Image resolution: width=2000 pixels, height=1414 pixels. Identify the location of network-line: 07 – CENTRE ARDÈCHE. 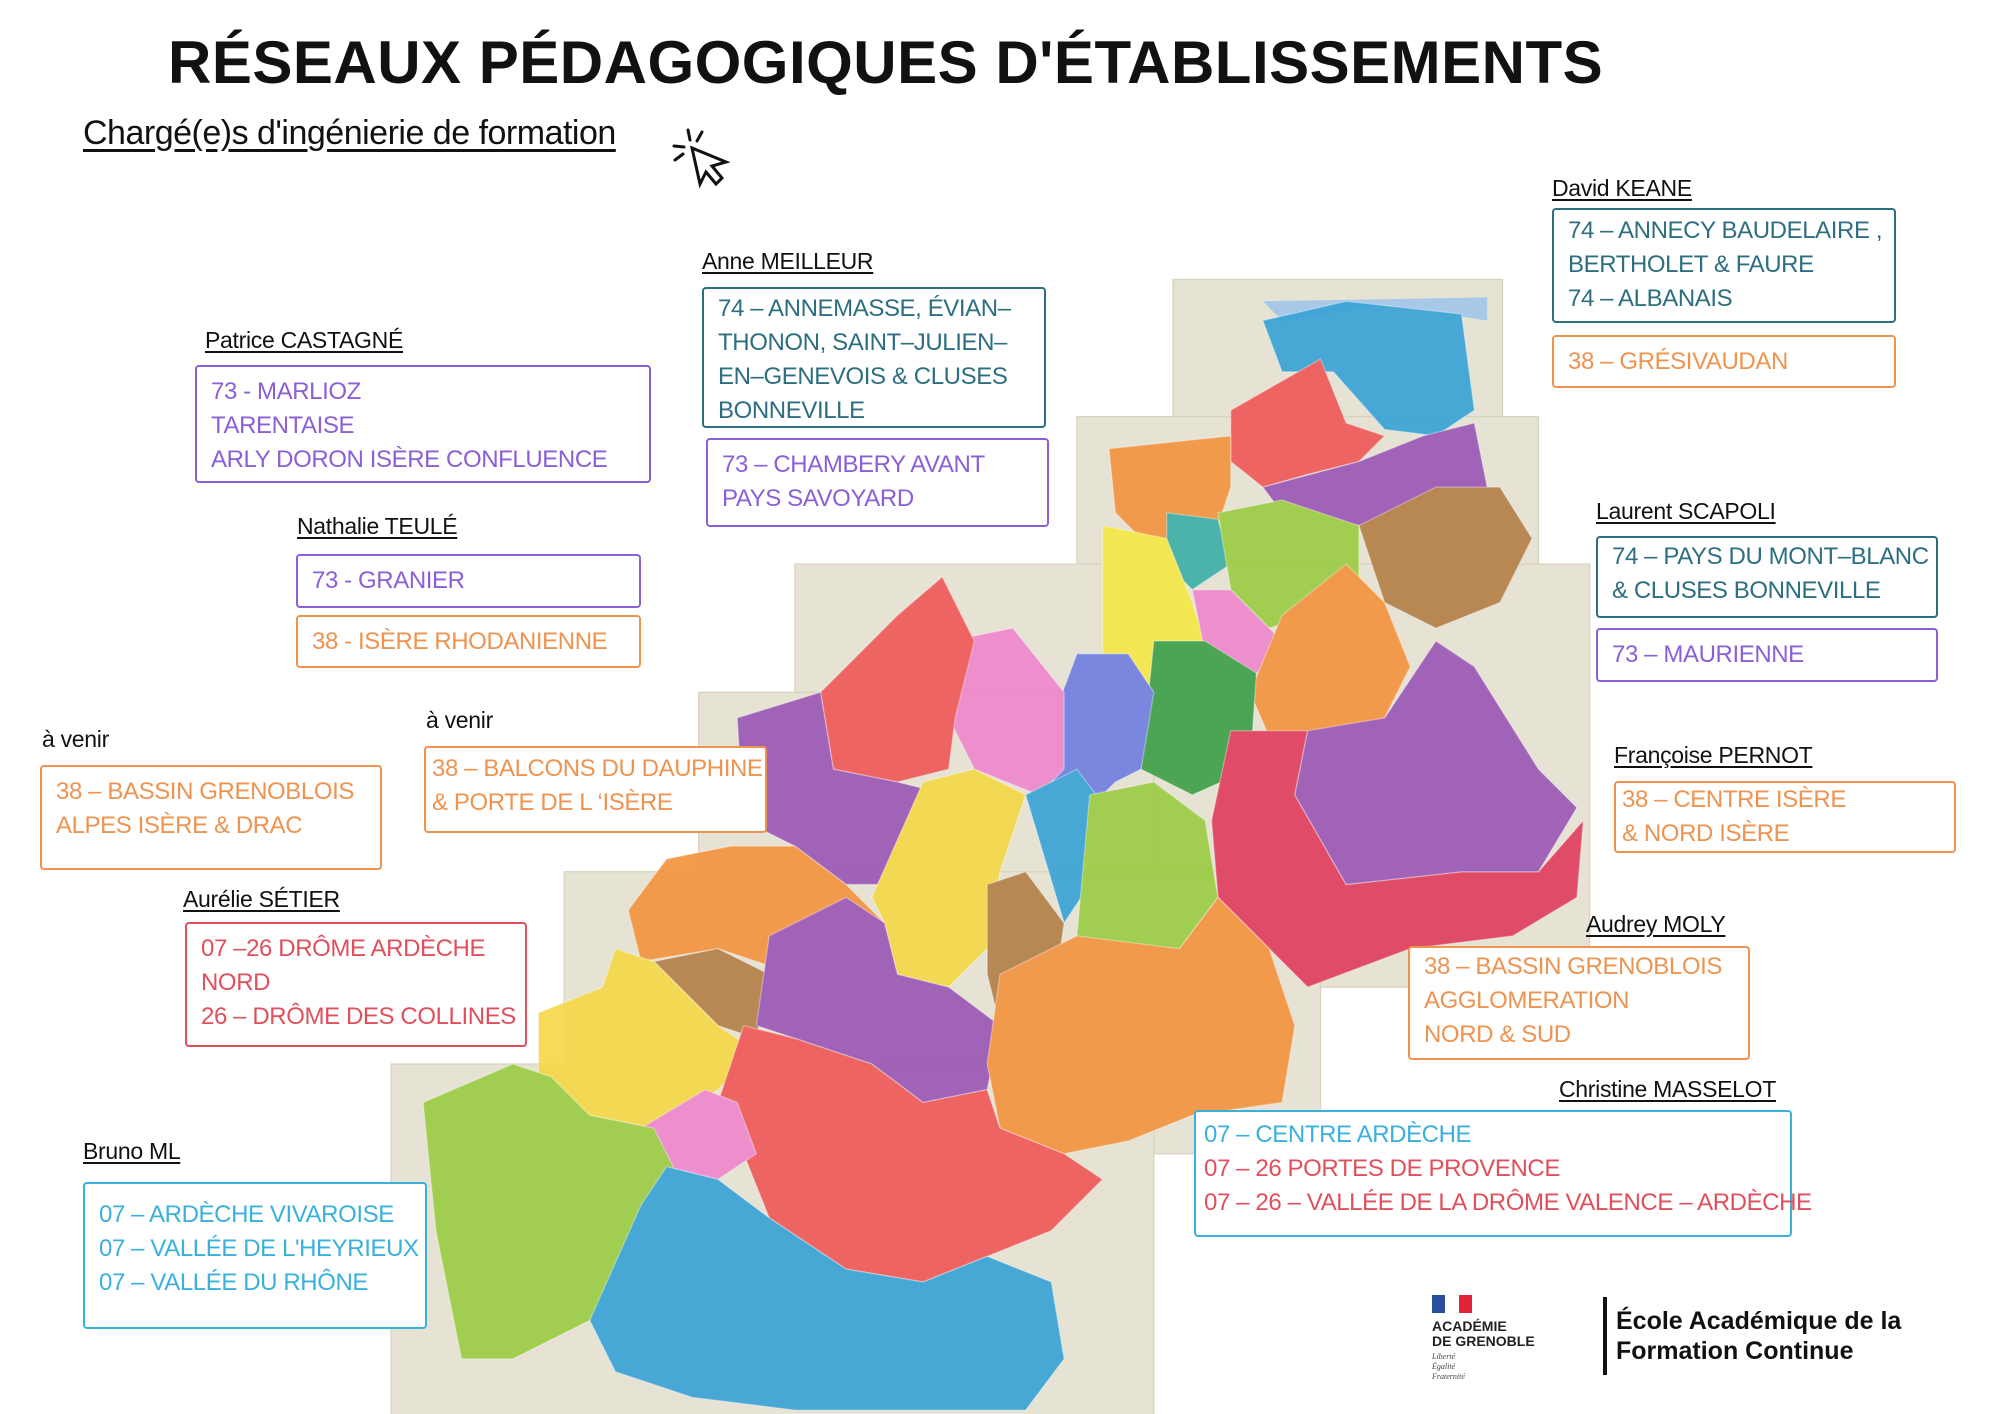
(1338, 1134).